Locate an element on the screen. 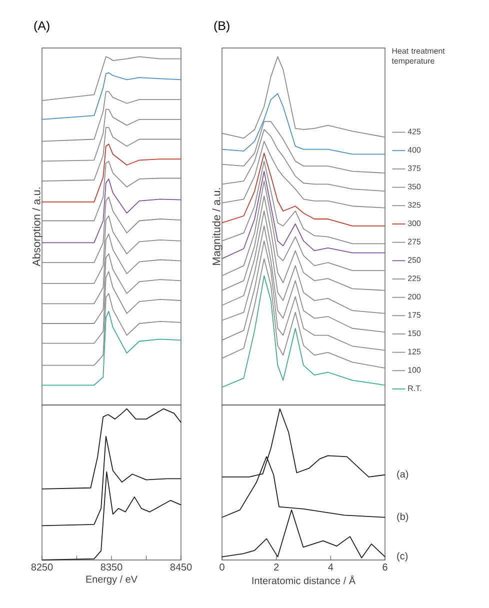 The height and width of the screenshot is (608, 489). chart-title: (A) is located at coordinates (42, 26).